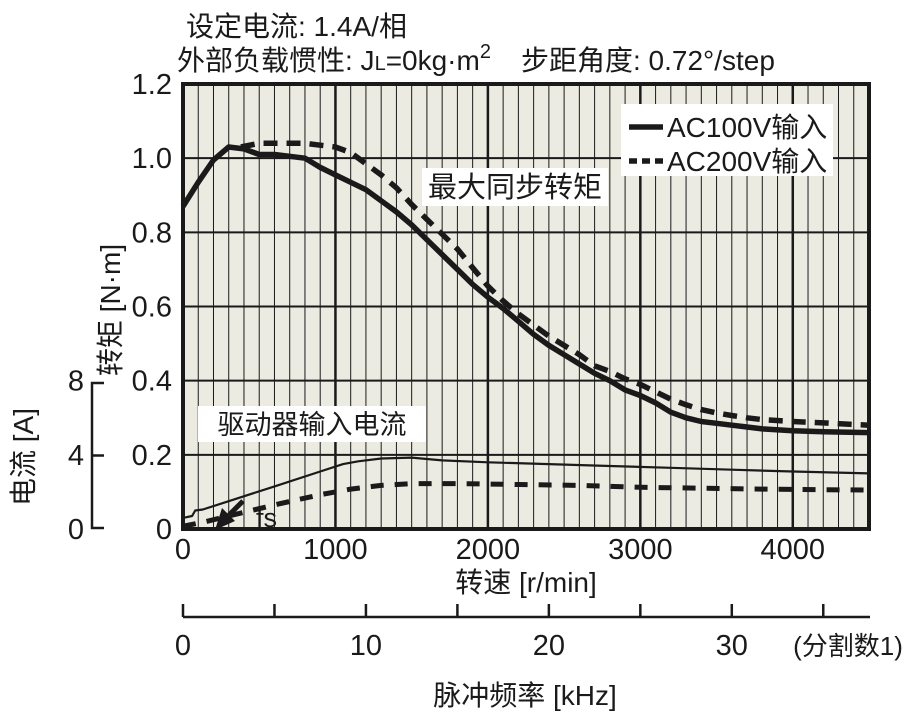  Describe the element at coordinates (366, 646) in the screenshot. I see `x2-tick-label: 10` at that location.